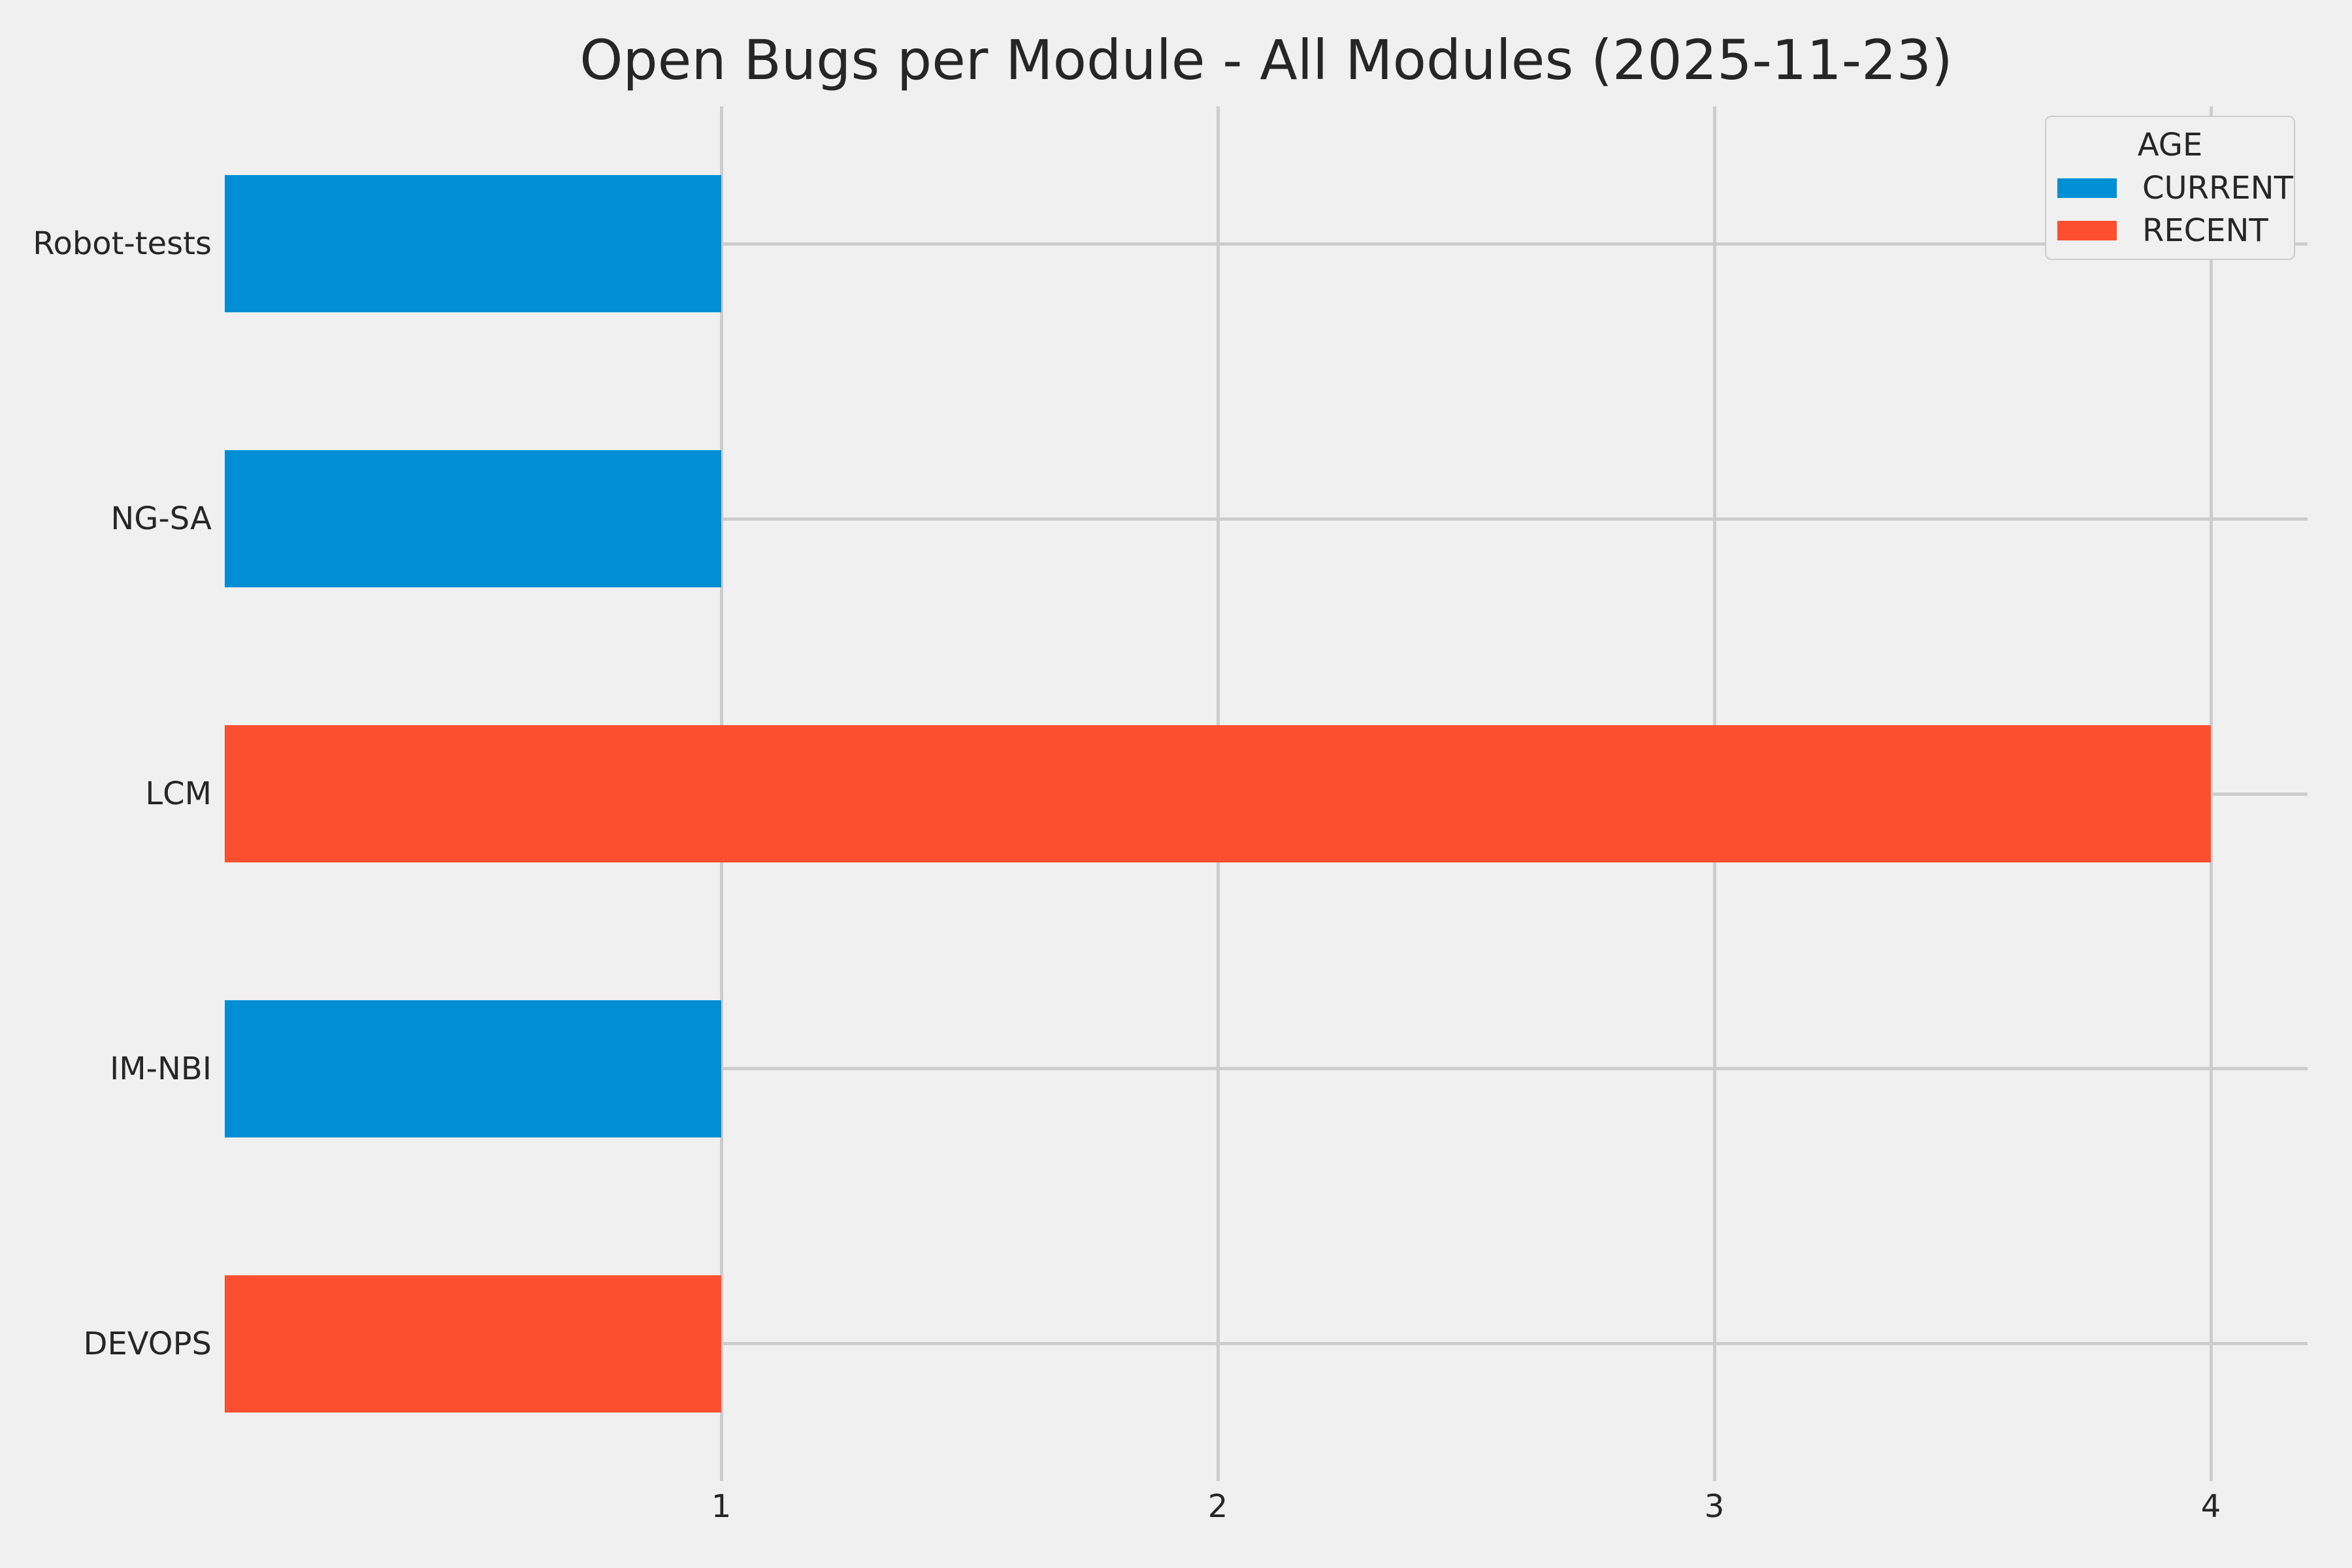 The image size is (2352, 1568). I want to click on bar-im-nbi, so click(473, 1068).